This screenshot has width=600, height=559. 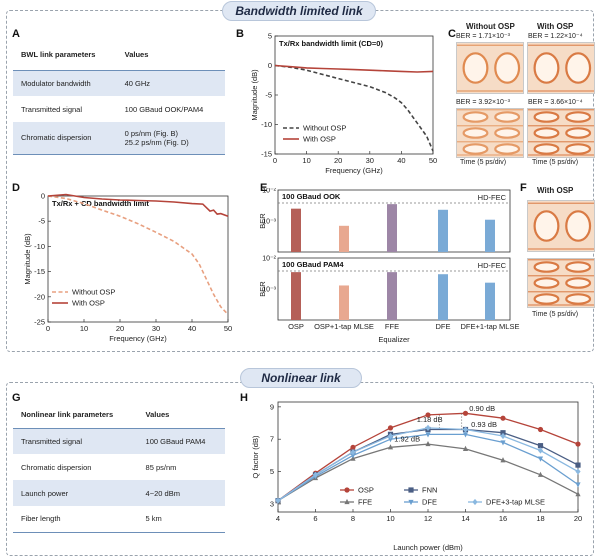 I want to click on c-col-with: With OSP, so click(x=555, y=26).